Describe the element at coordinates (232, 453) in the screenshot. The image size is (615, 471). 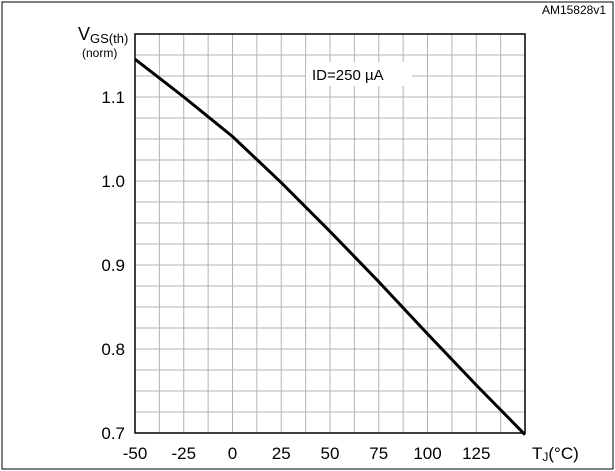
I see `x-tick-label: 0` at that location.